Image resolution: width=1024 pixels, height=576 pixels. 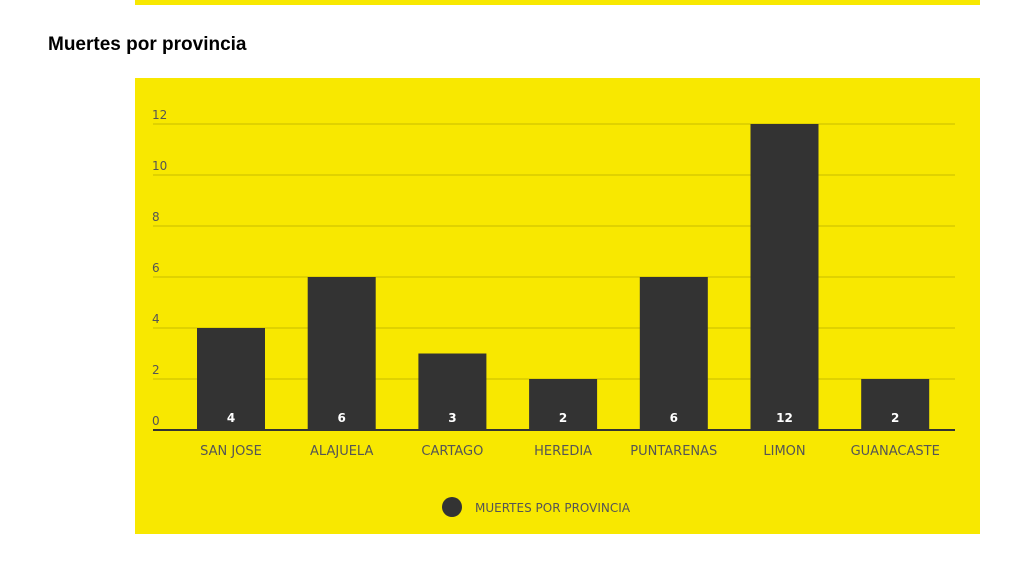 What do you see at coordinates (784, 451) in the screenshot?
I see `x-category-label: LIMON` at bounding box center [784, 451].